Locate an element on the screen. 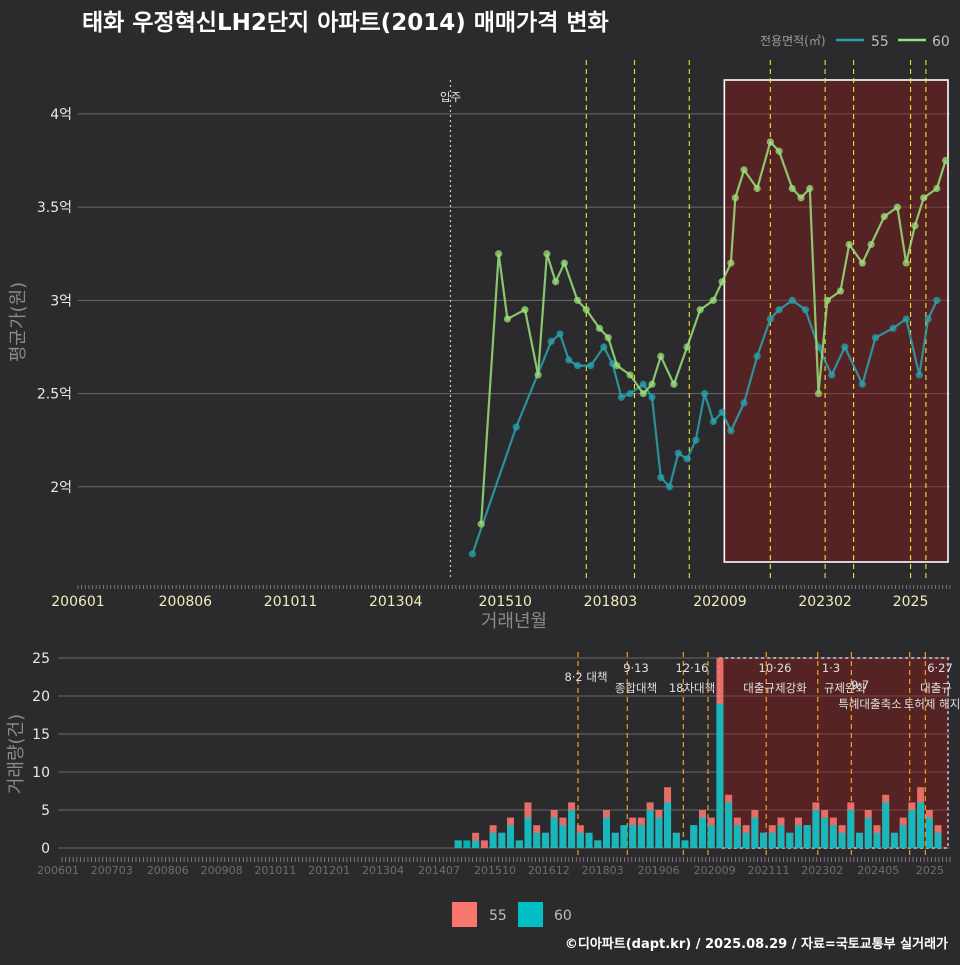 Image resolution: width=960 pixels, height=965 pixels. bar-x-tick-label: 202302 is located at coordinates (822, 870).